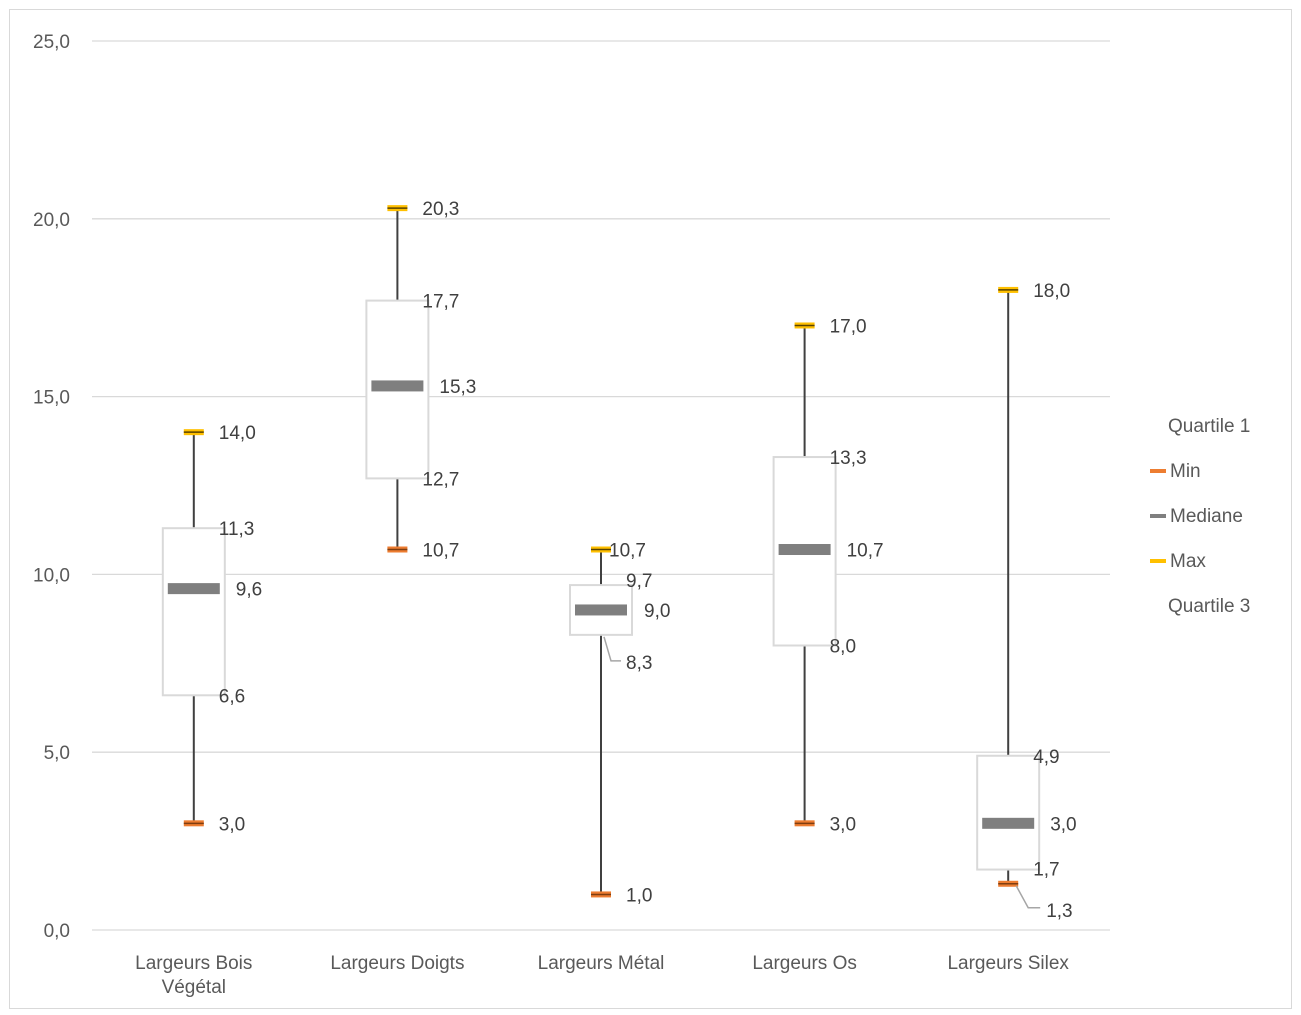 The width and height of the screenshot is (1301, 1015). I want to click on y-tick-label: 10,0, so click(51, 575).